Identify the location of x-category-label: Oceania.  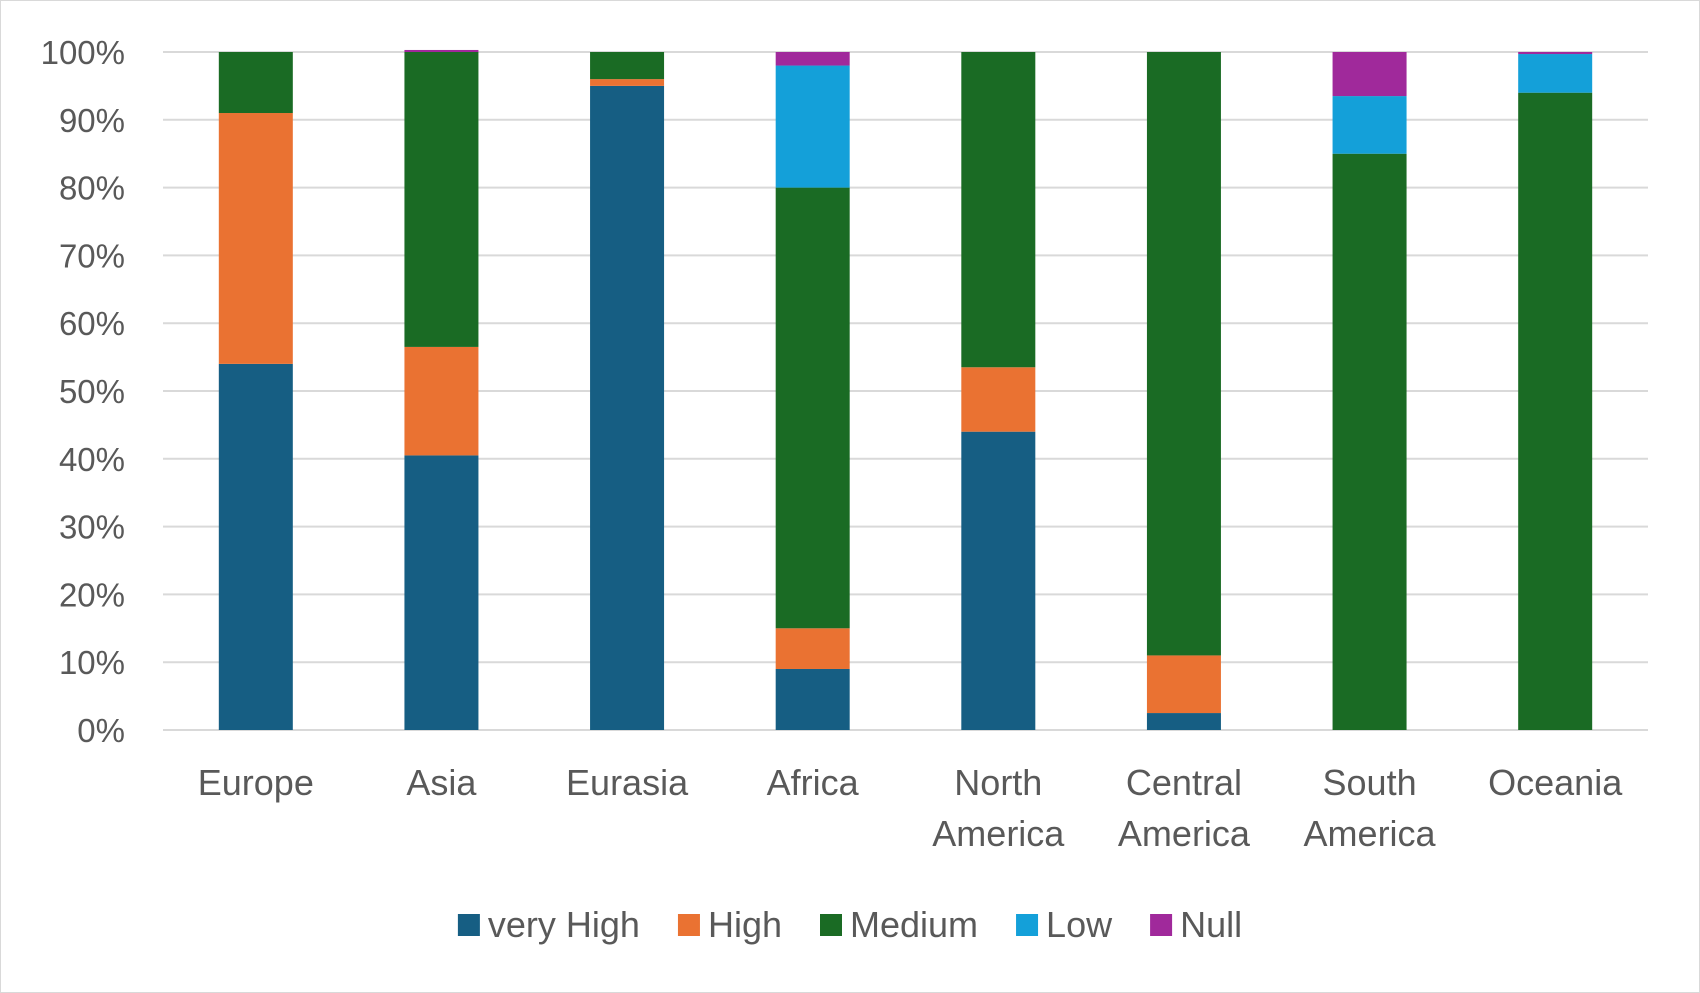
(1555, 782).